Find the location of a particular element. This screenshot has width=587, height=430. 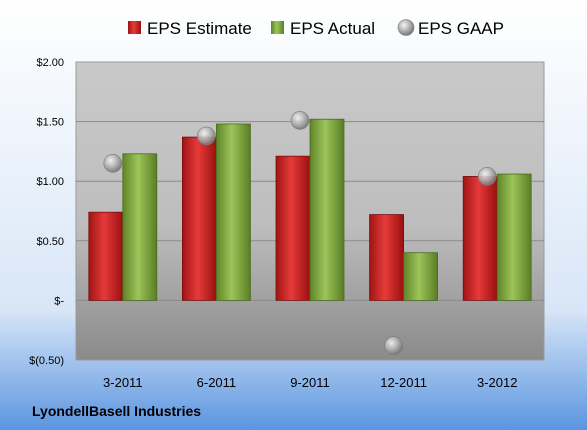

y-tick-label: $1.00 is located at coordinates (50, 182).